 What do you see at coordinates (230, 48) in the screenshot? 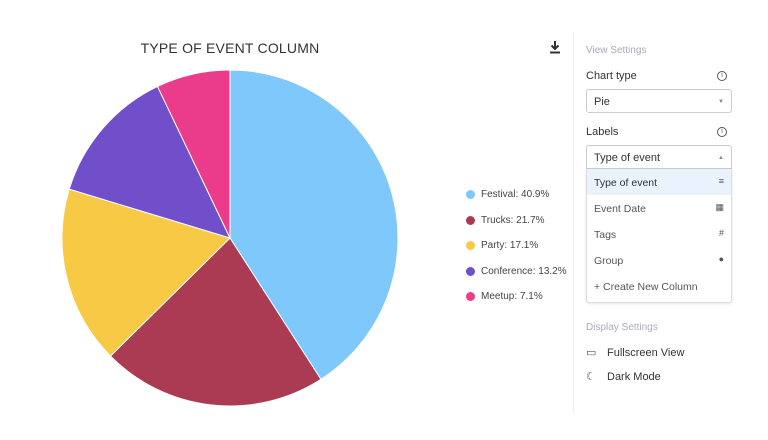
I see `chart-title: TYPE OF EVENT COLUMN` at bounding box center [230, 48].